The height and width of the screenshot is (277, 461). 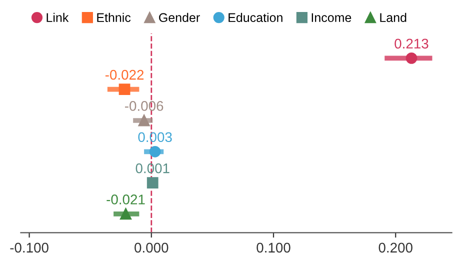 I want to click on legend-label: Education, so click(x=255, y=17).